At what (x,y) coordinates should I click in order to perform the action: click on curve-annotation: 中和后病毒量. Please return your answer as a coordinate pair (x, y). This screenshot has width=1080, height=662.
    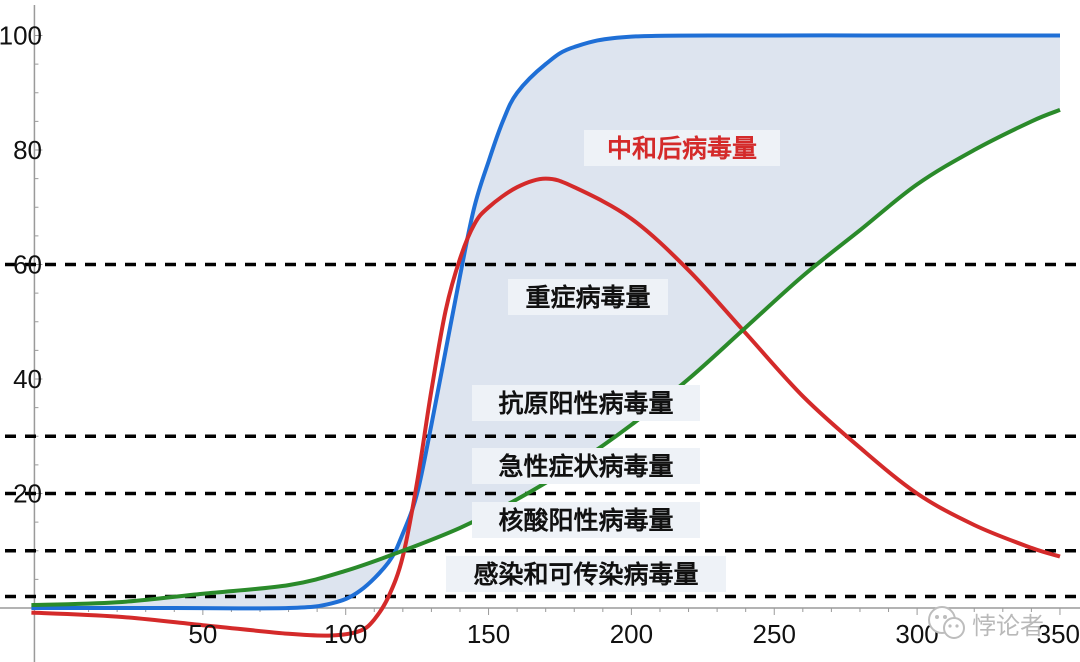
    Looking at the image, I should click on (682, 148).